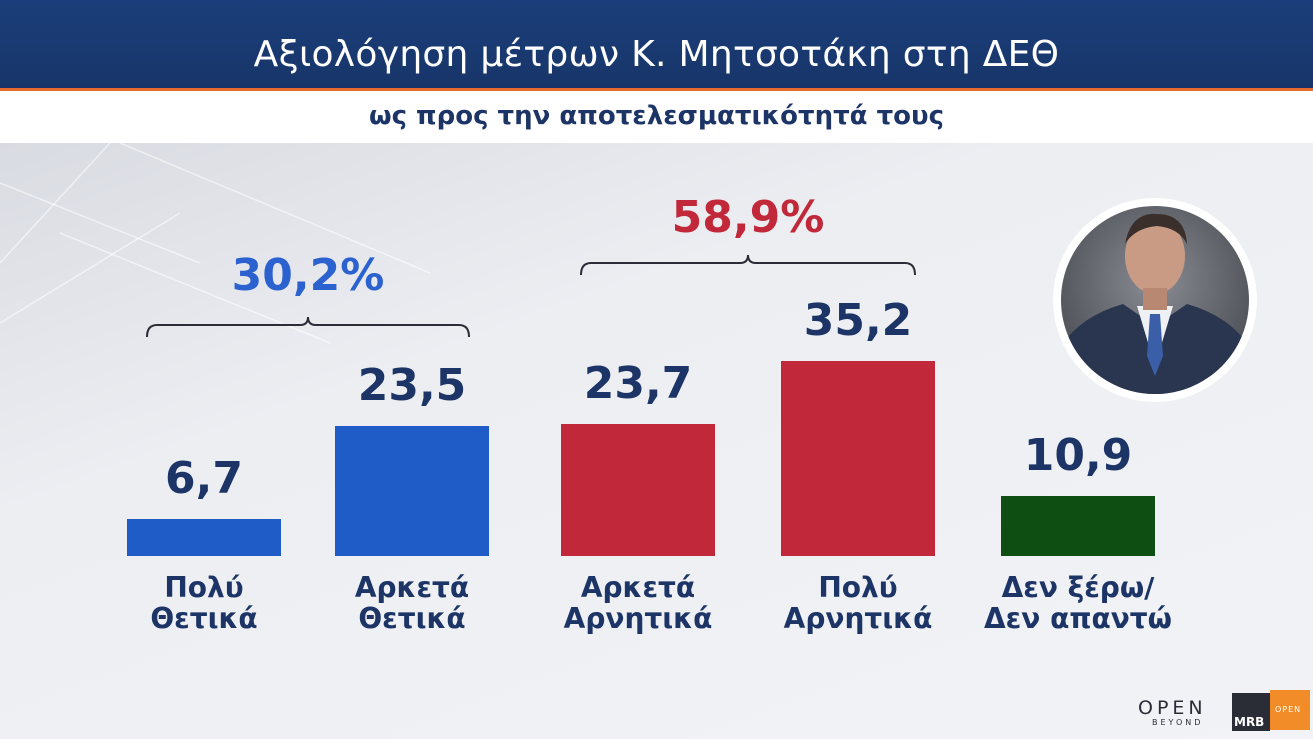 The height and width of the screenshot is (739, 1313). I want to click on header-bar, so click(656, 44).